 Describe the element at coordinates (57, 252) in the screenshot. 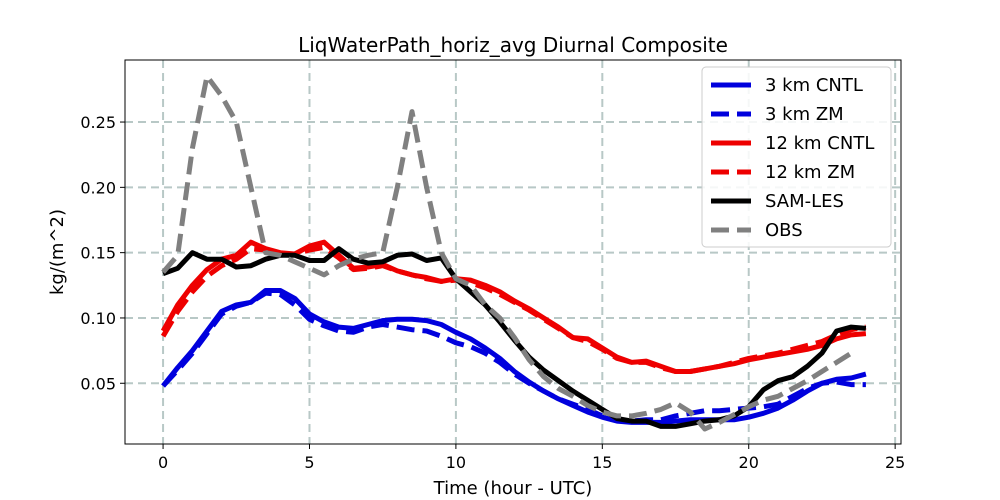

I see `y-axis-label: kg/(m^2)` at that location.